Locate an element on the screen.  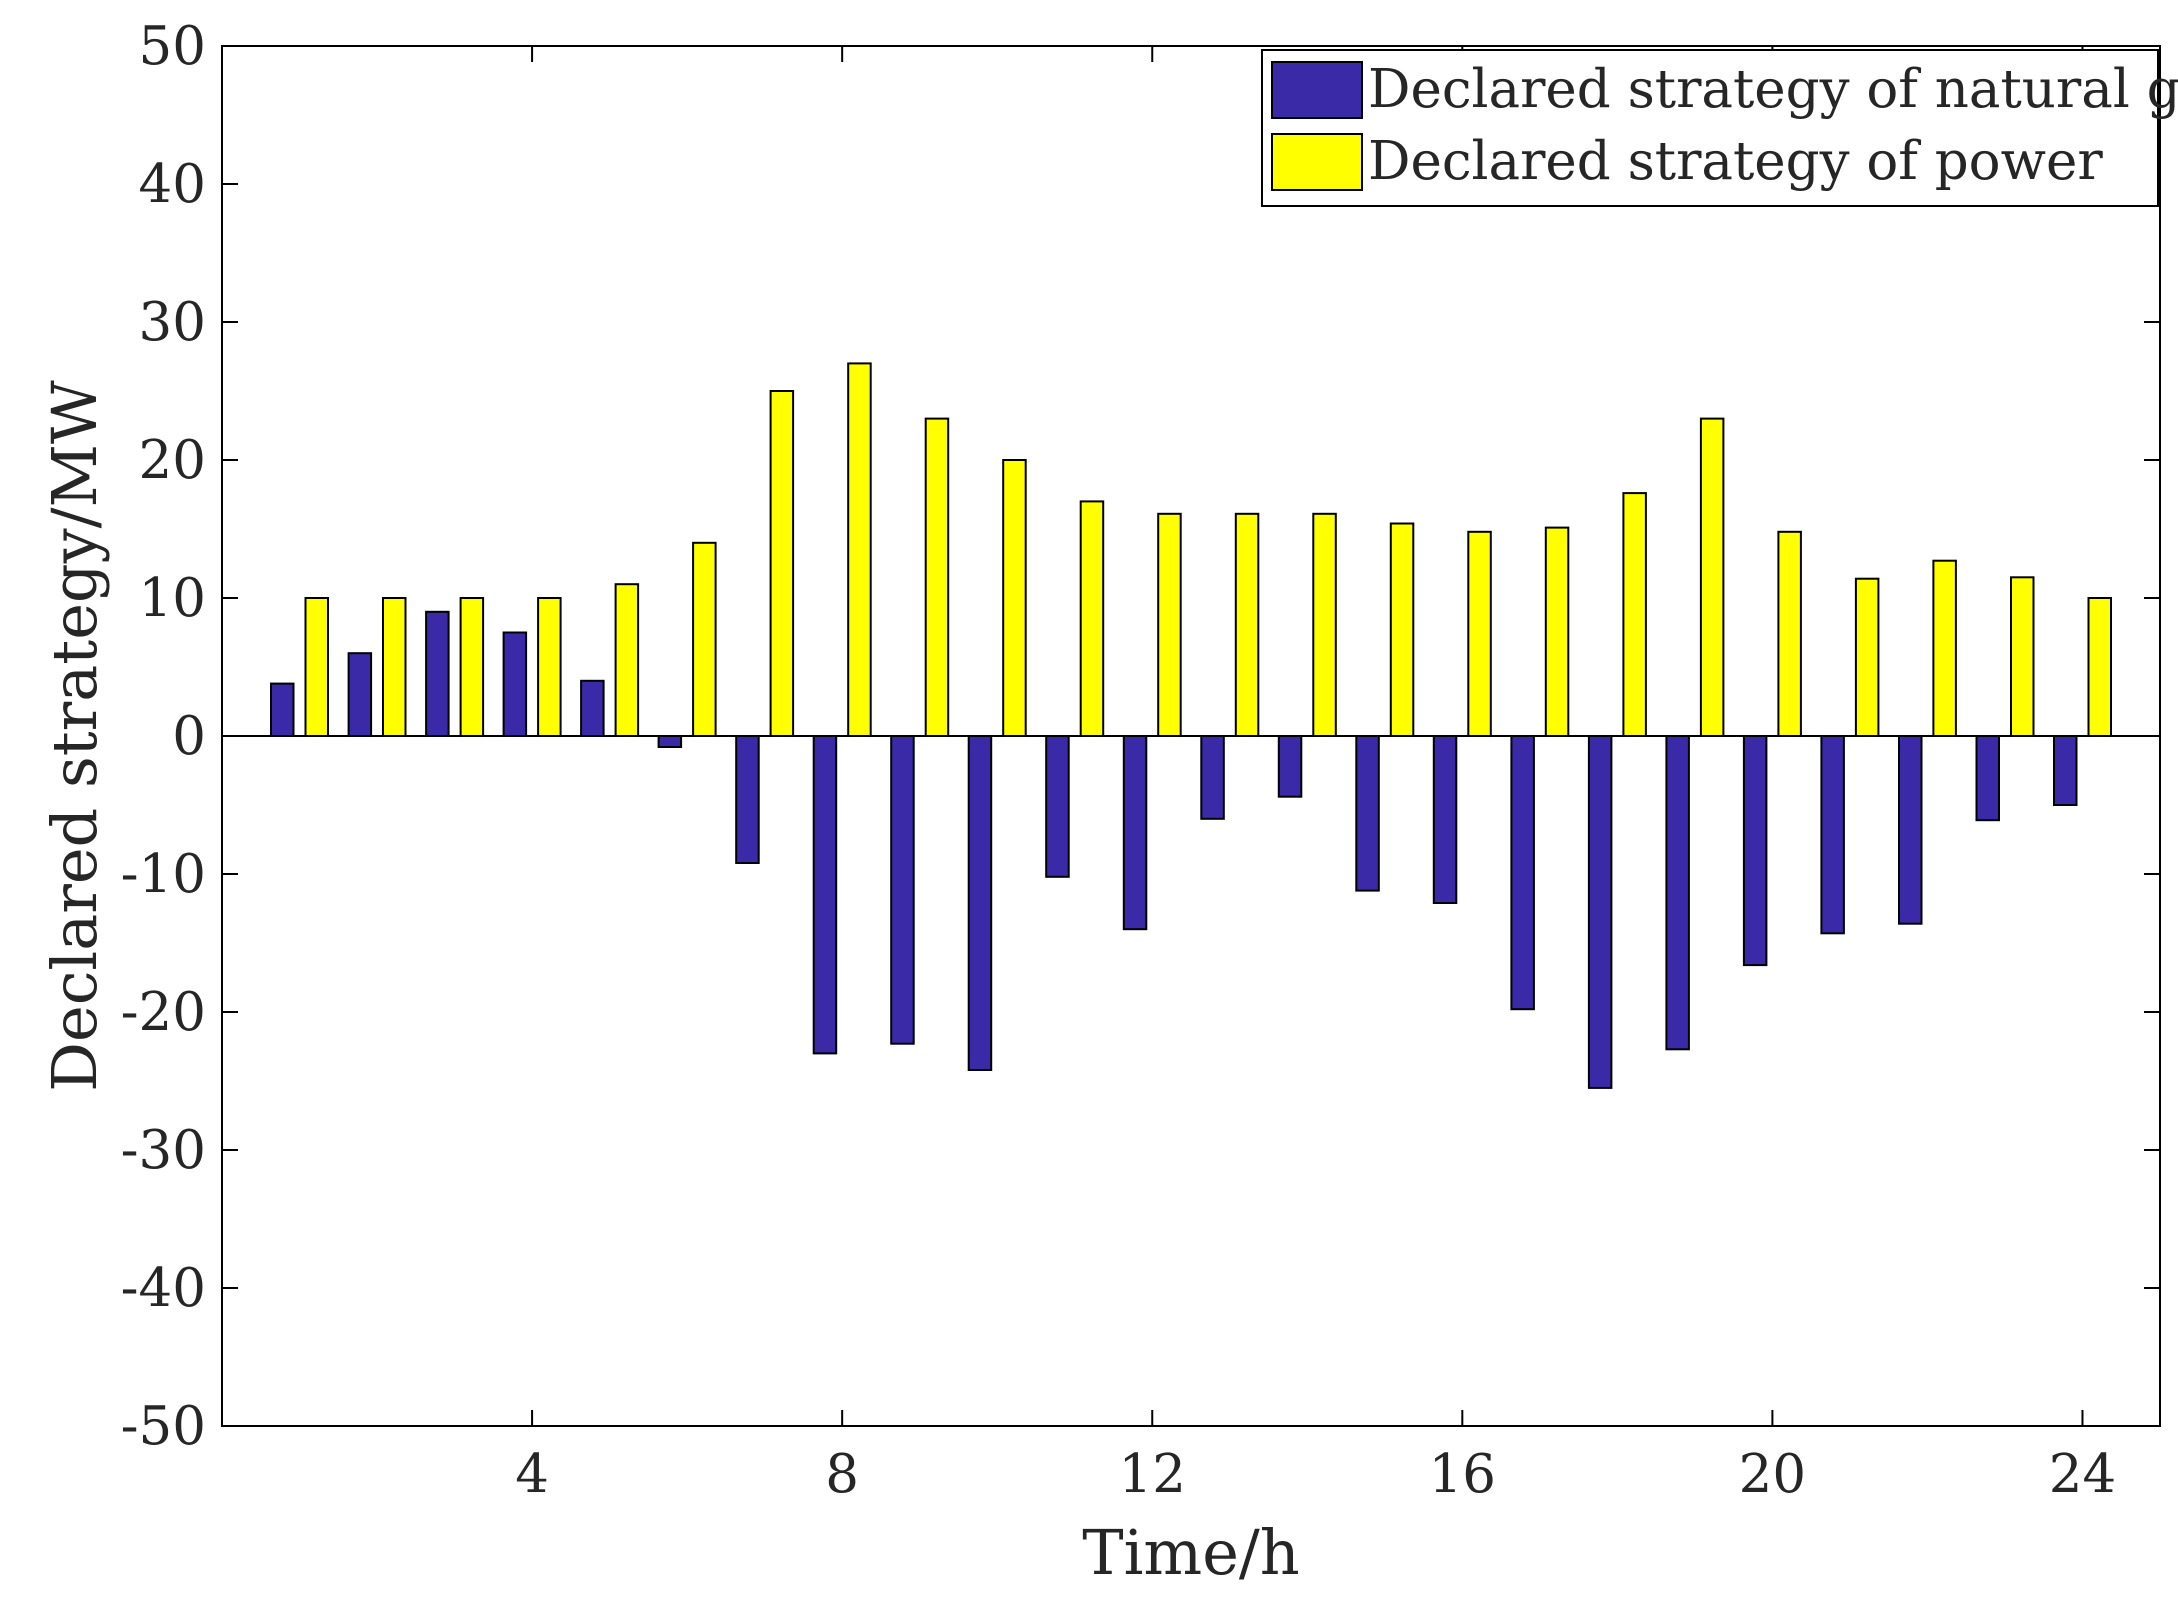
legend-box is located at coordinates (1710, 128).